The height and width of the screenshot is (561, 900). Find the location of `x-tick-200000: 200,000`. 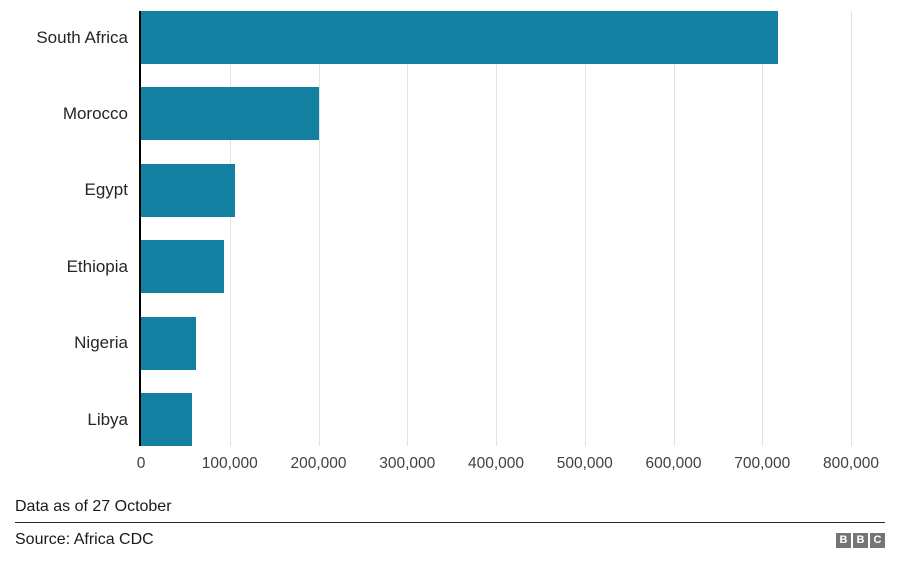

x-tick-200000: 200,000 is located at coordinates (318, 463).